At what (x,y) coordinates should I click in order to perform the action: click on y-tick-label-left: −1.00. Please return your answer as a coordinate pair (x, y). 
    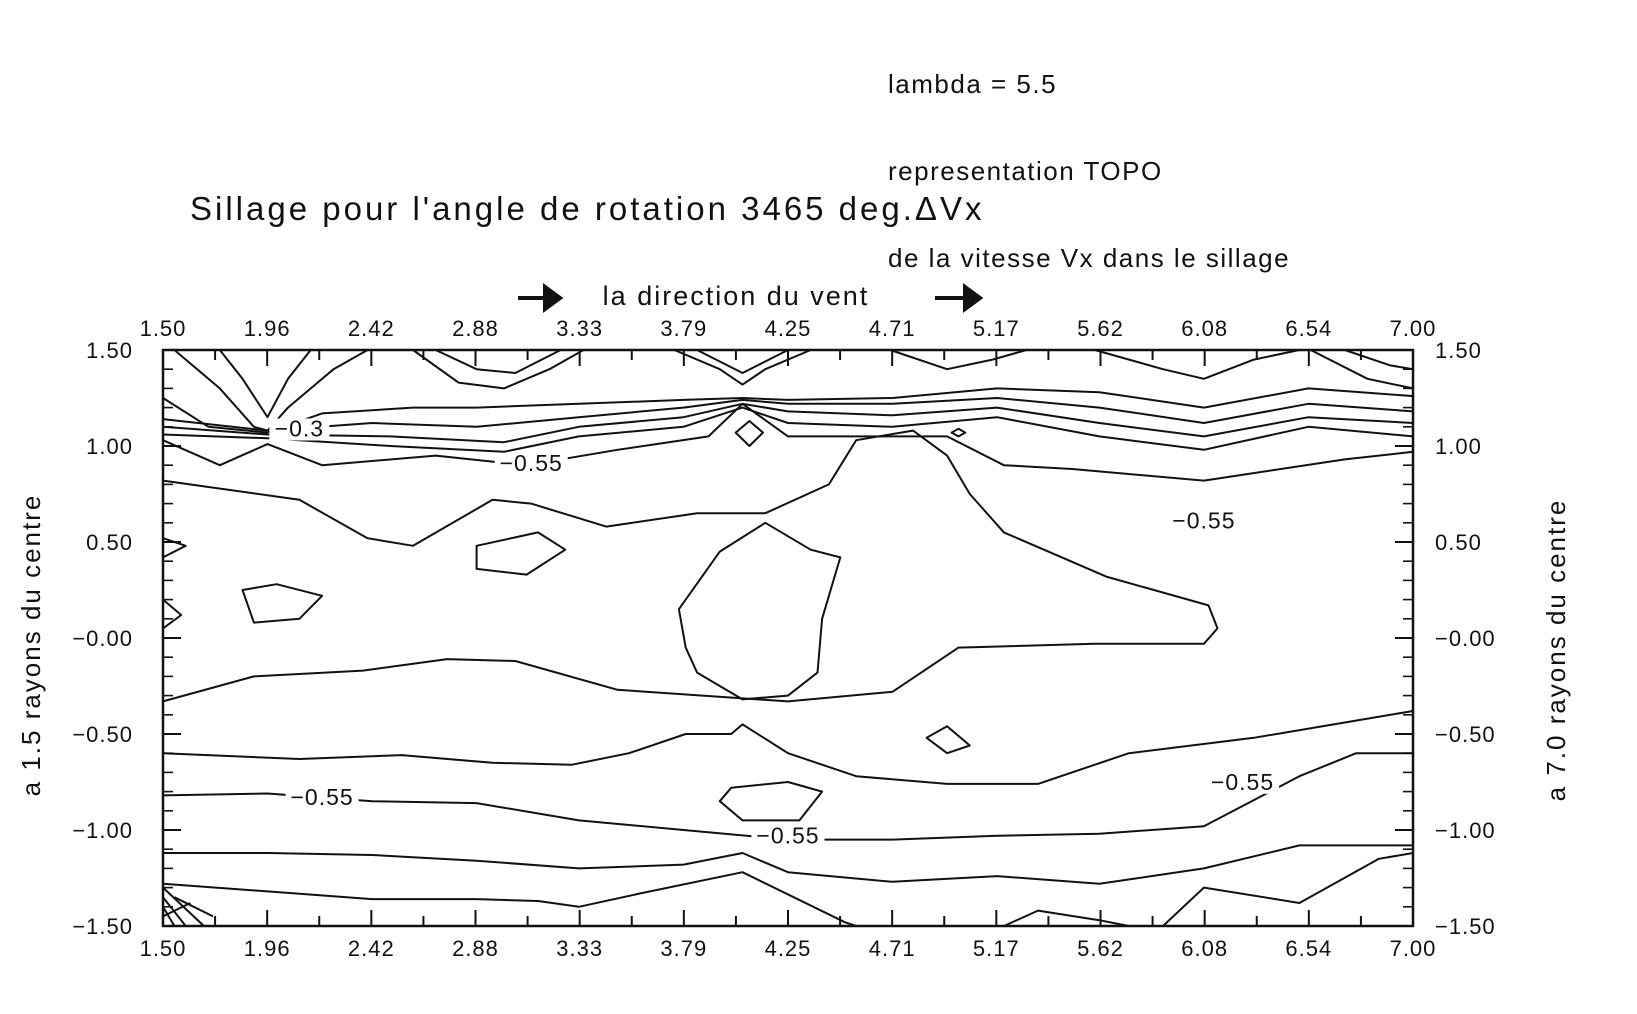
    Looking at the image, I should click on (102, 830).